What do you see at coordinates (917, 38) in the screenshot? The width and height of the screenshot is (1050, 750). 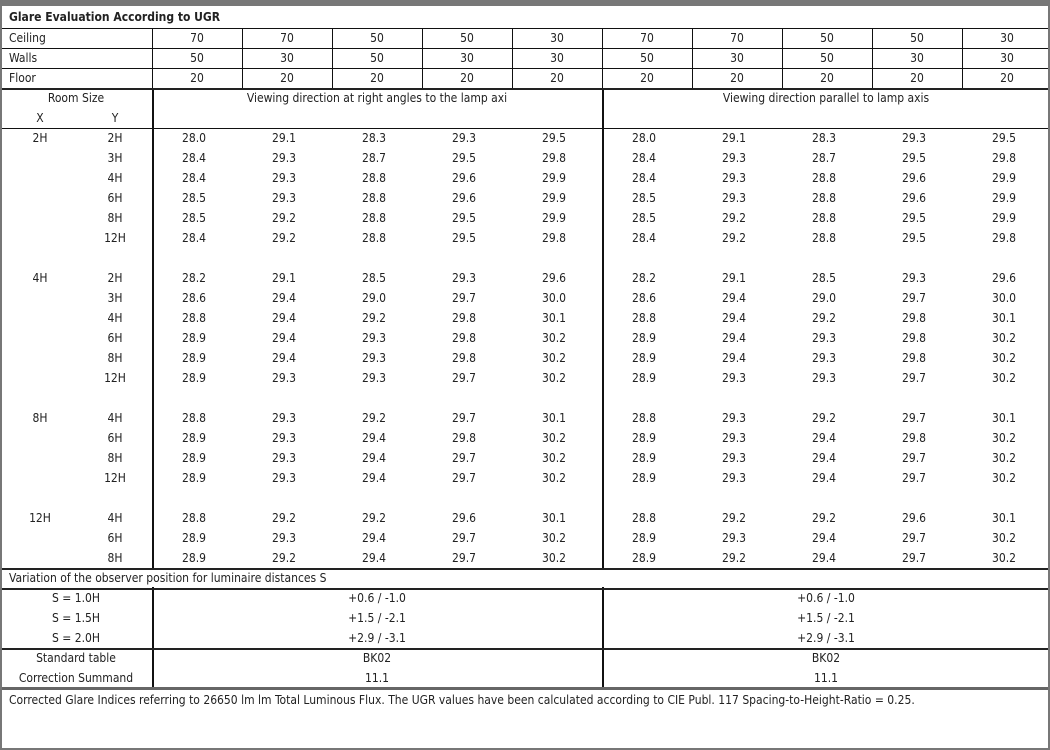 I see `reflectance-value: 50` at bounding box center [917, 38].